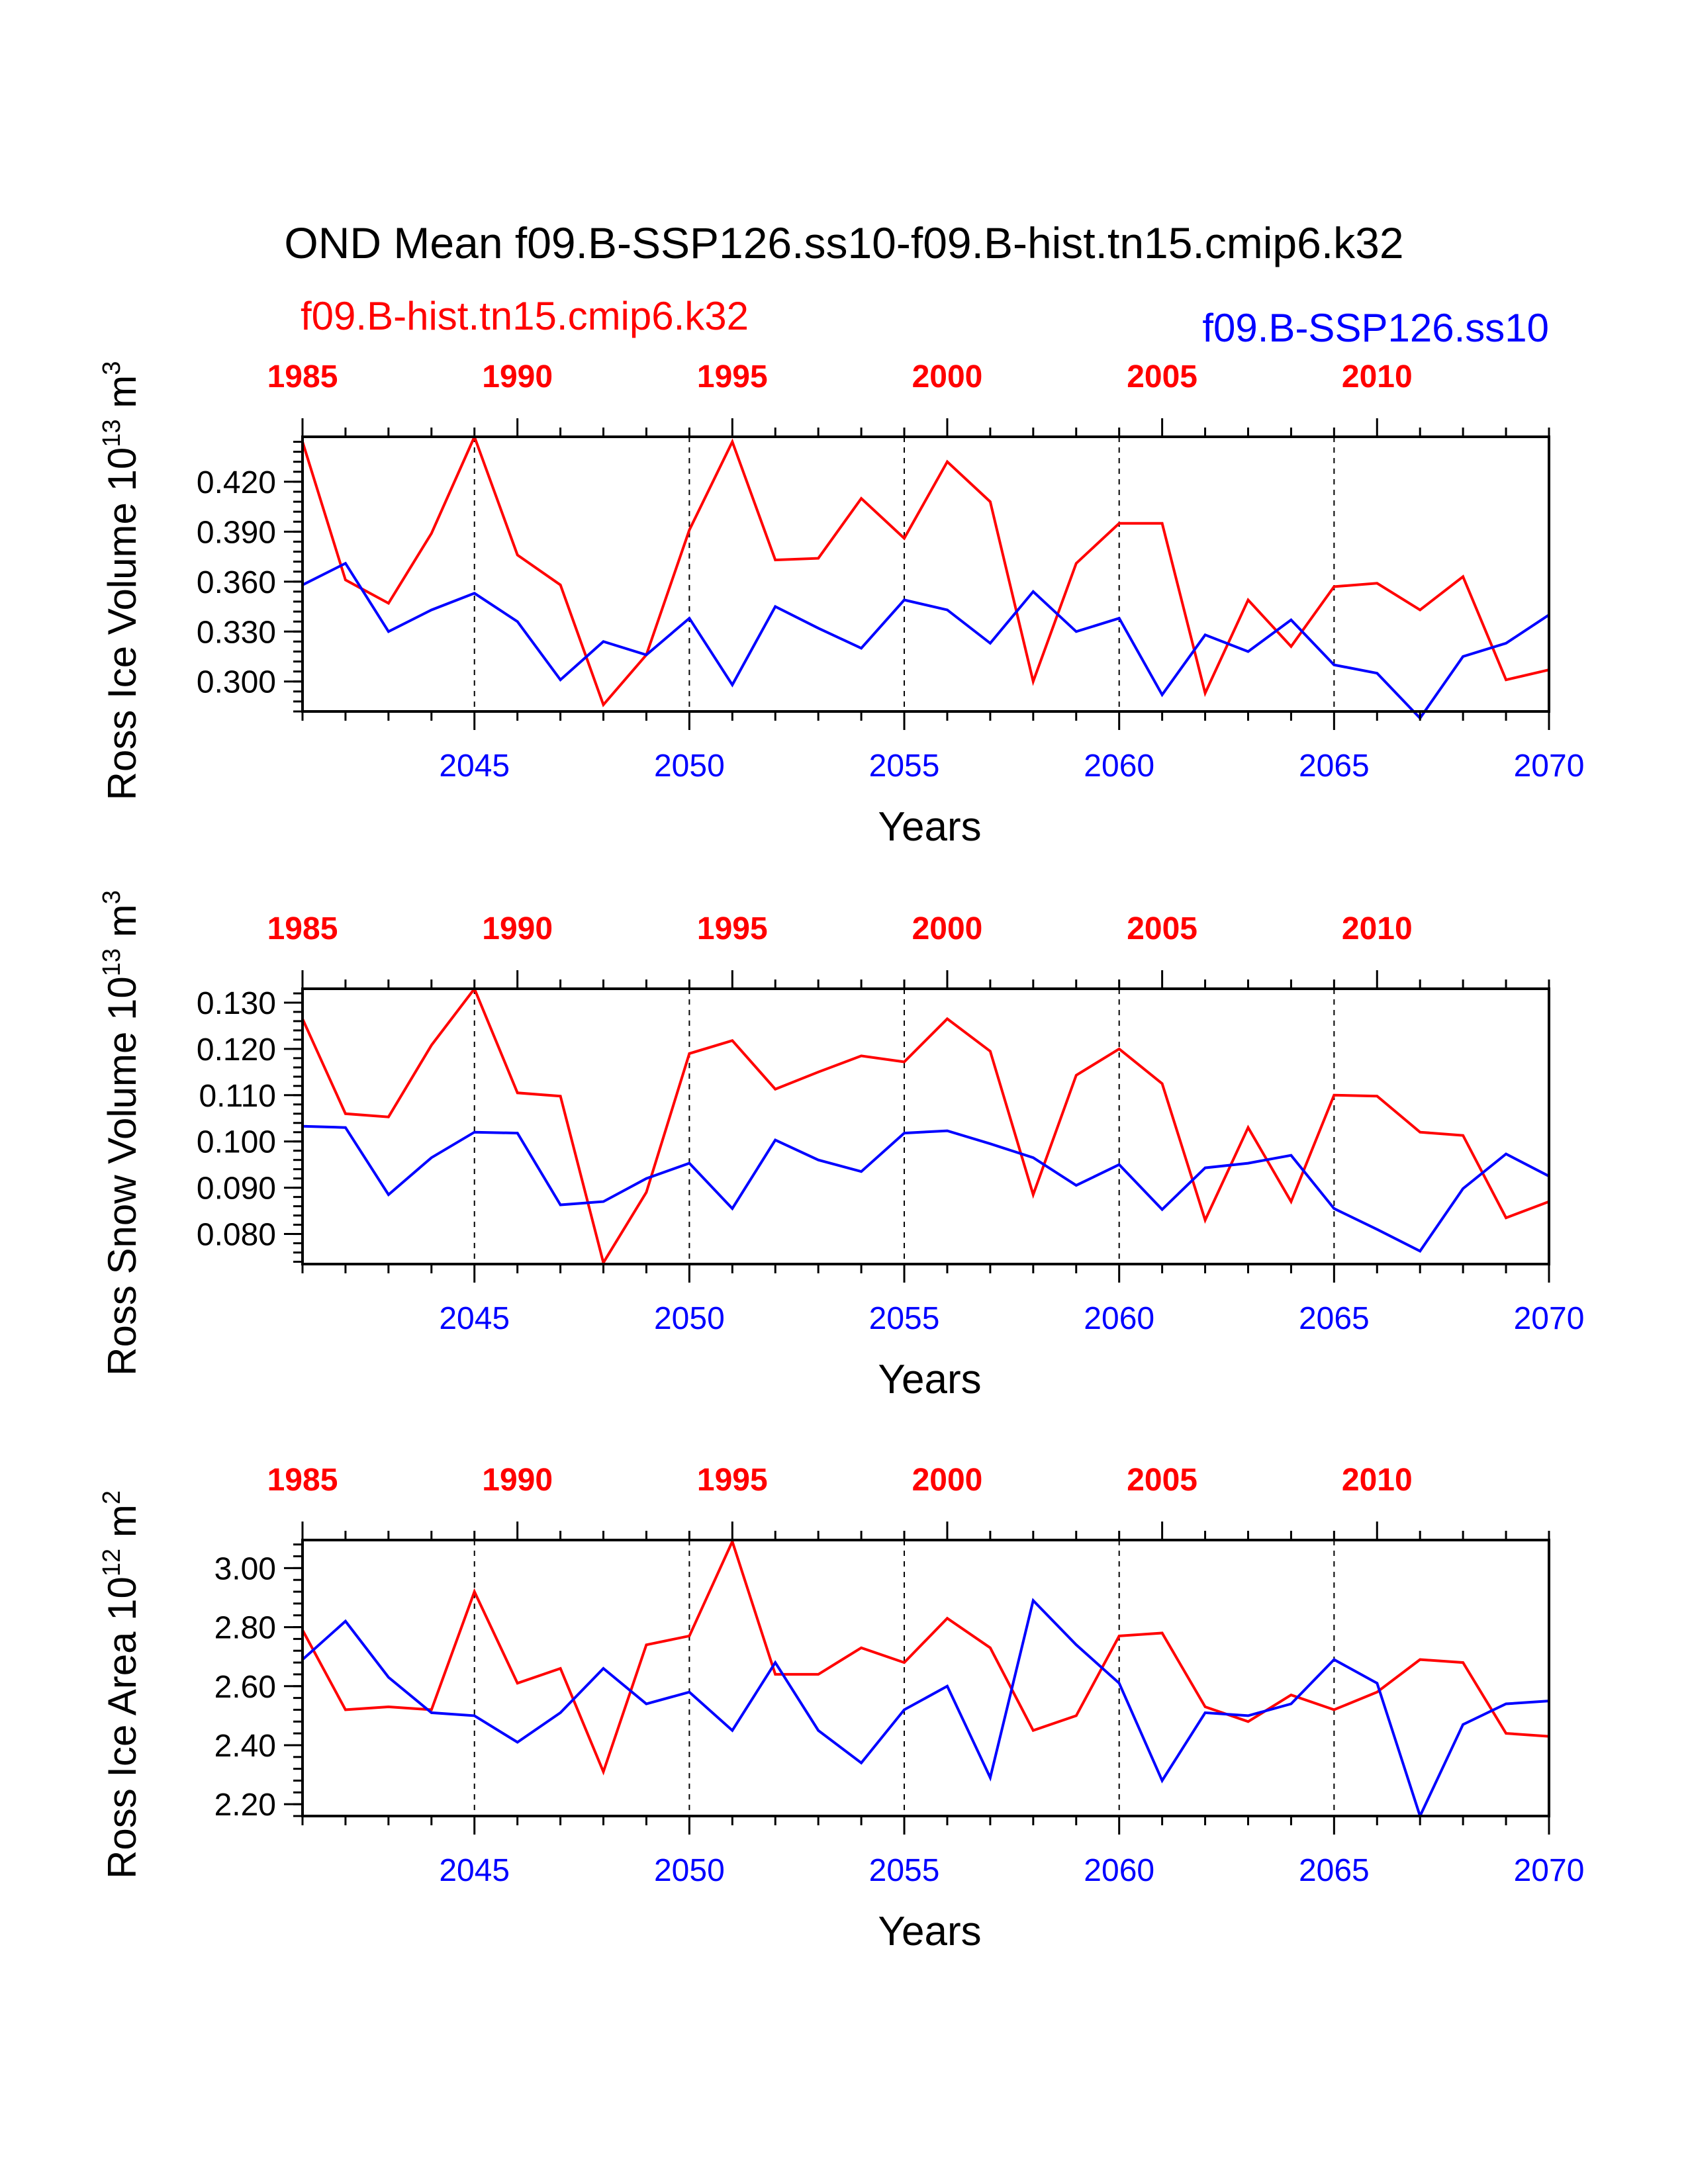 The height and width of the screenshot is (2184, 1688). What do you see at coordinates (121, 1133) in the screenshot?
I see `y-axis-label: Ross Snow Volume 1013 m3` at bounding box center [121, 1133].